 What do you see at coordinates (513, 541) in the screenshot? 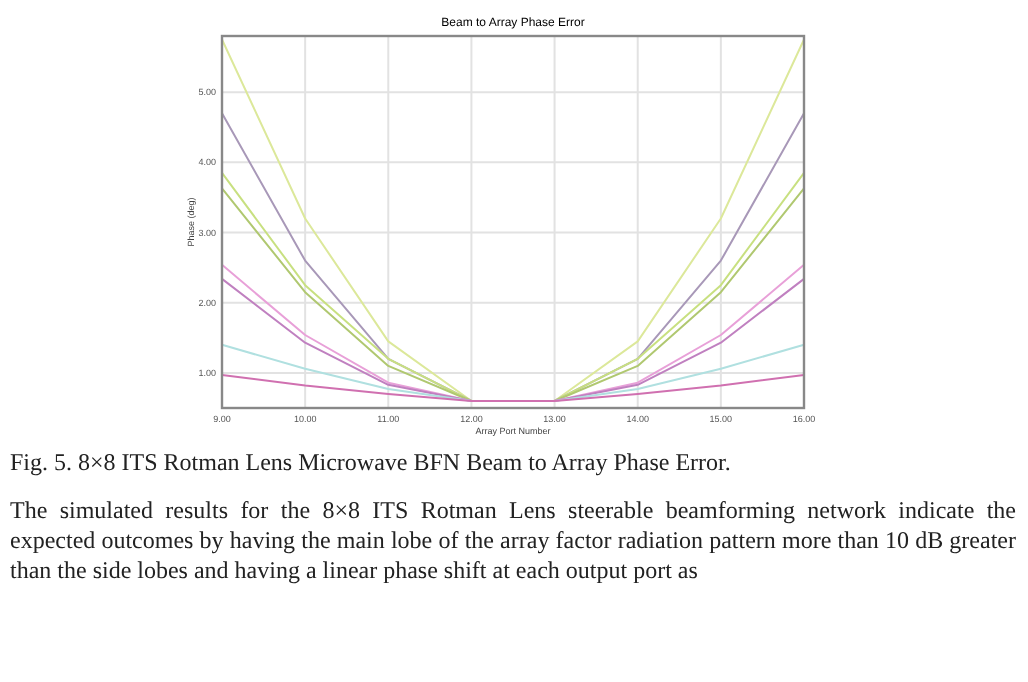
I see `text: The simulated results for the 8×8 ITS Rotman Lens steerable beamforming network indicate the expected outcomes by having the main lobe of the array factor radiation pattern more than 10 dB greater than the side lobes and having a linear phase shift at each output port as` at bounding box center [513, 541].